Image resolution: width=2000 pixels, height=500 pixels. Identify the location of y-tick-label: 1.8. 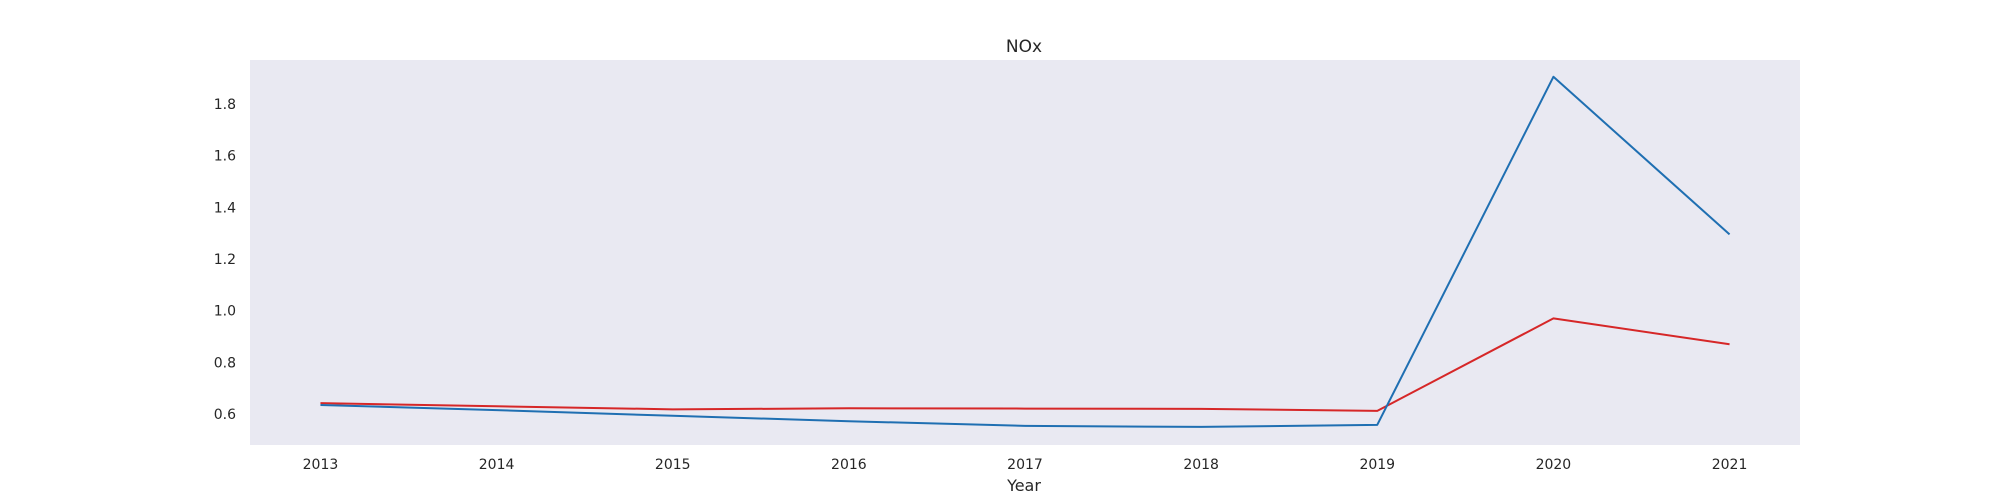
(225, 105).